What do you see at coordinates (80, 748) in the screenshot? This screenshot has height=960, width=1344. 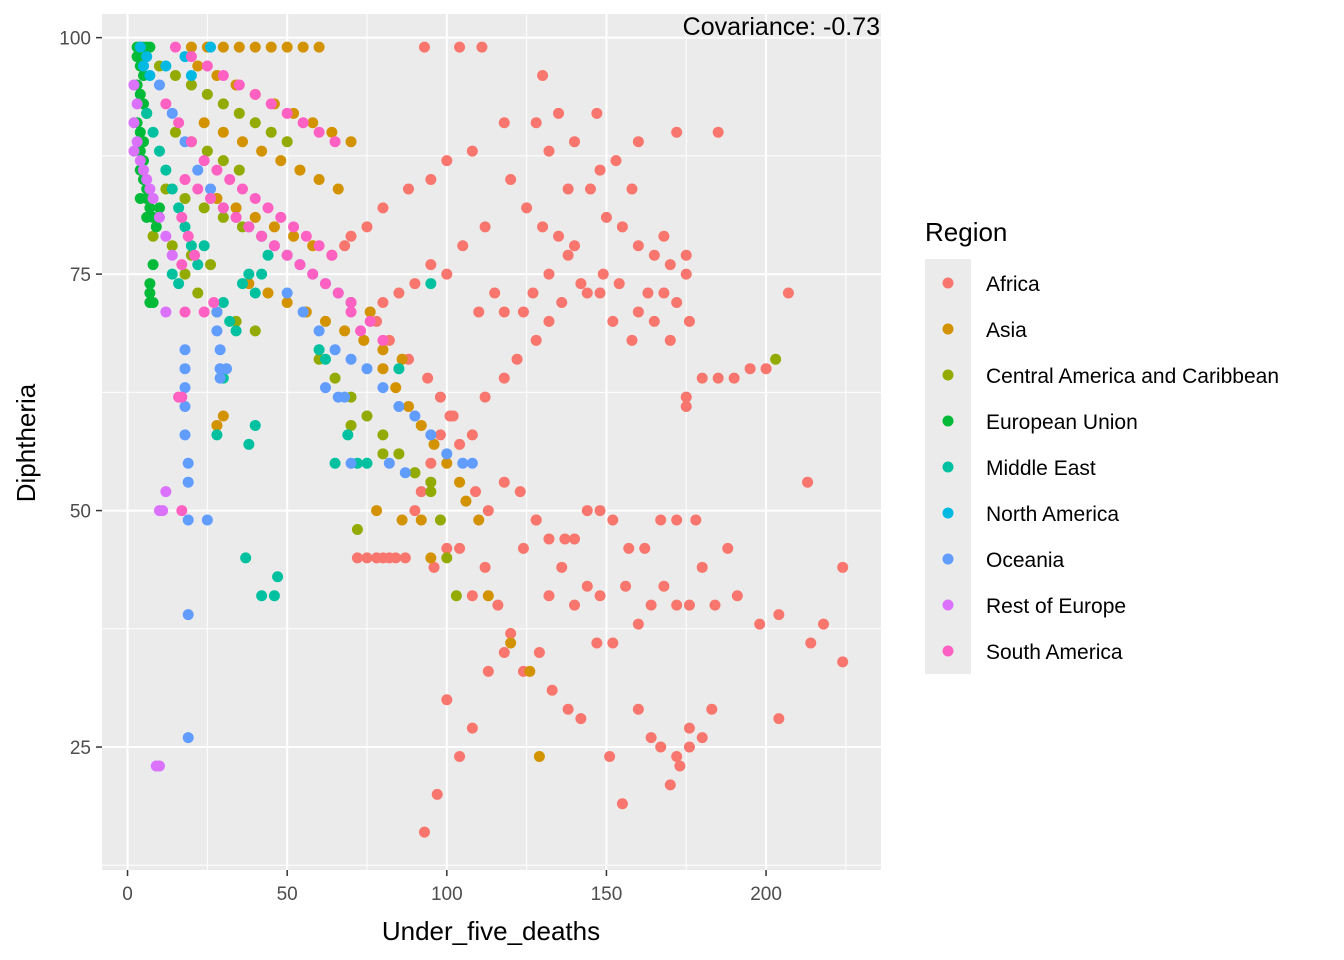 I see `y-tick-label: 25` at bounding box center [80, 748].